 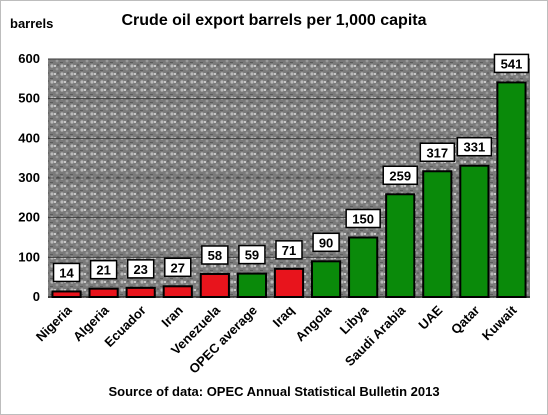 What do you see at coordinates (354, 319) in the screenshot?
I see `x-tick-label: Libya` at bounding box center [354, 319].